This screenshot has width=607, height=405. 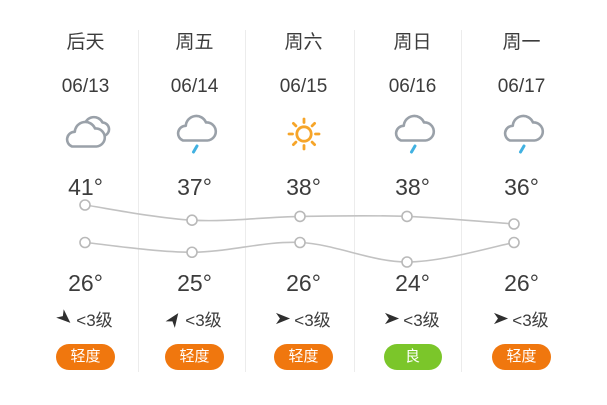 I want to click on day-label: 后天, so click(x=85, y=42).